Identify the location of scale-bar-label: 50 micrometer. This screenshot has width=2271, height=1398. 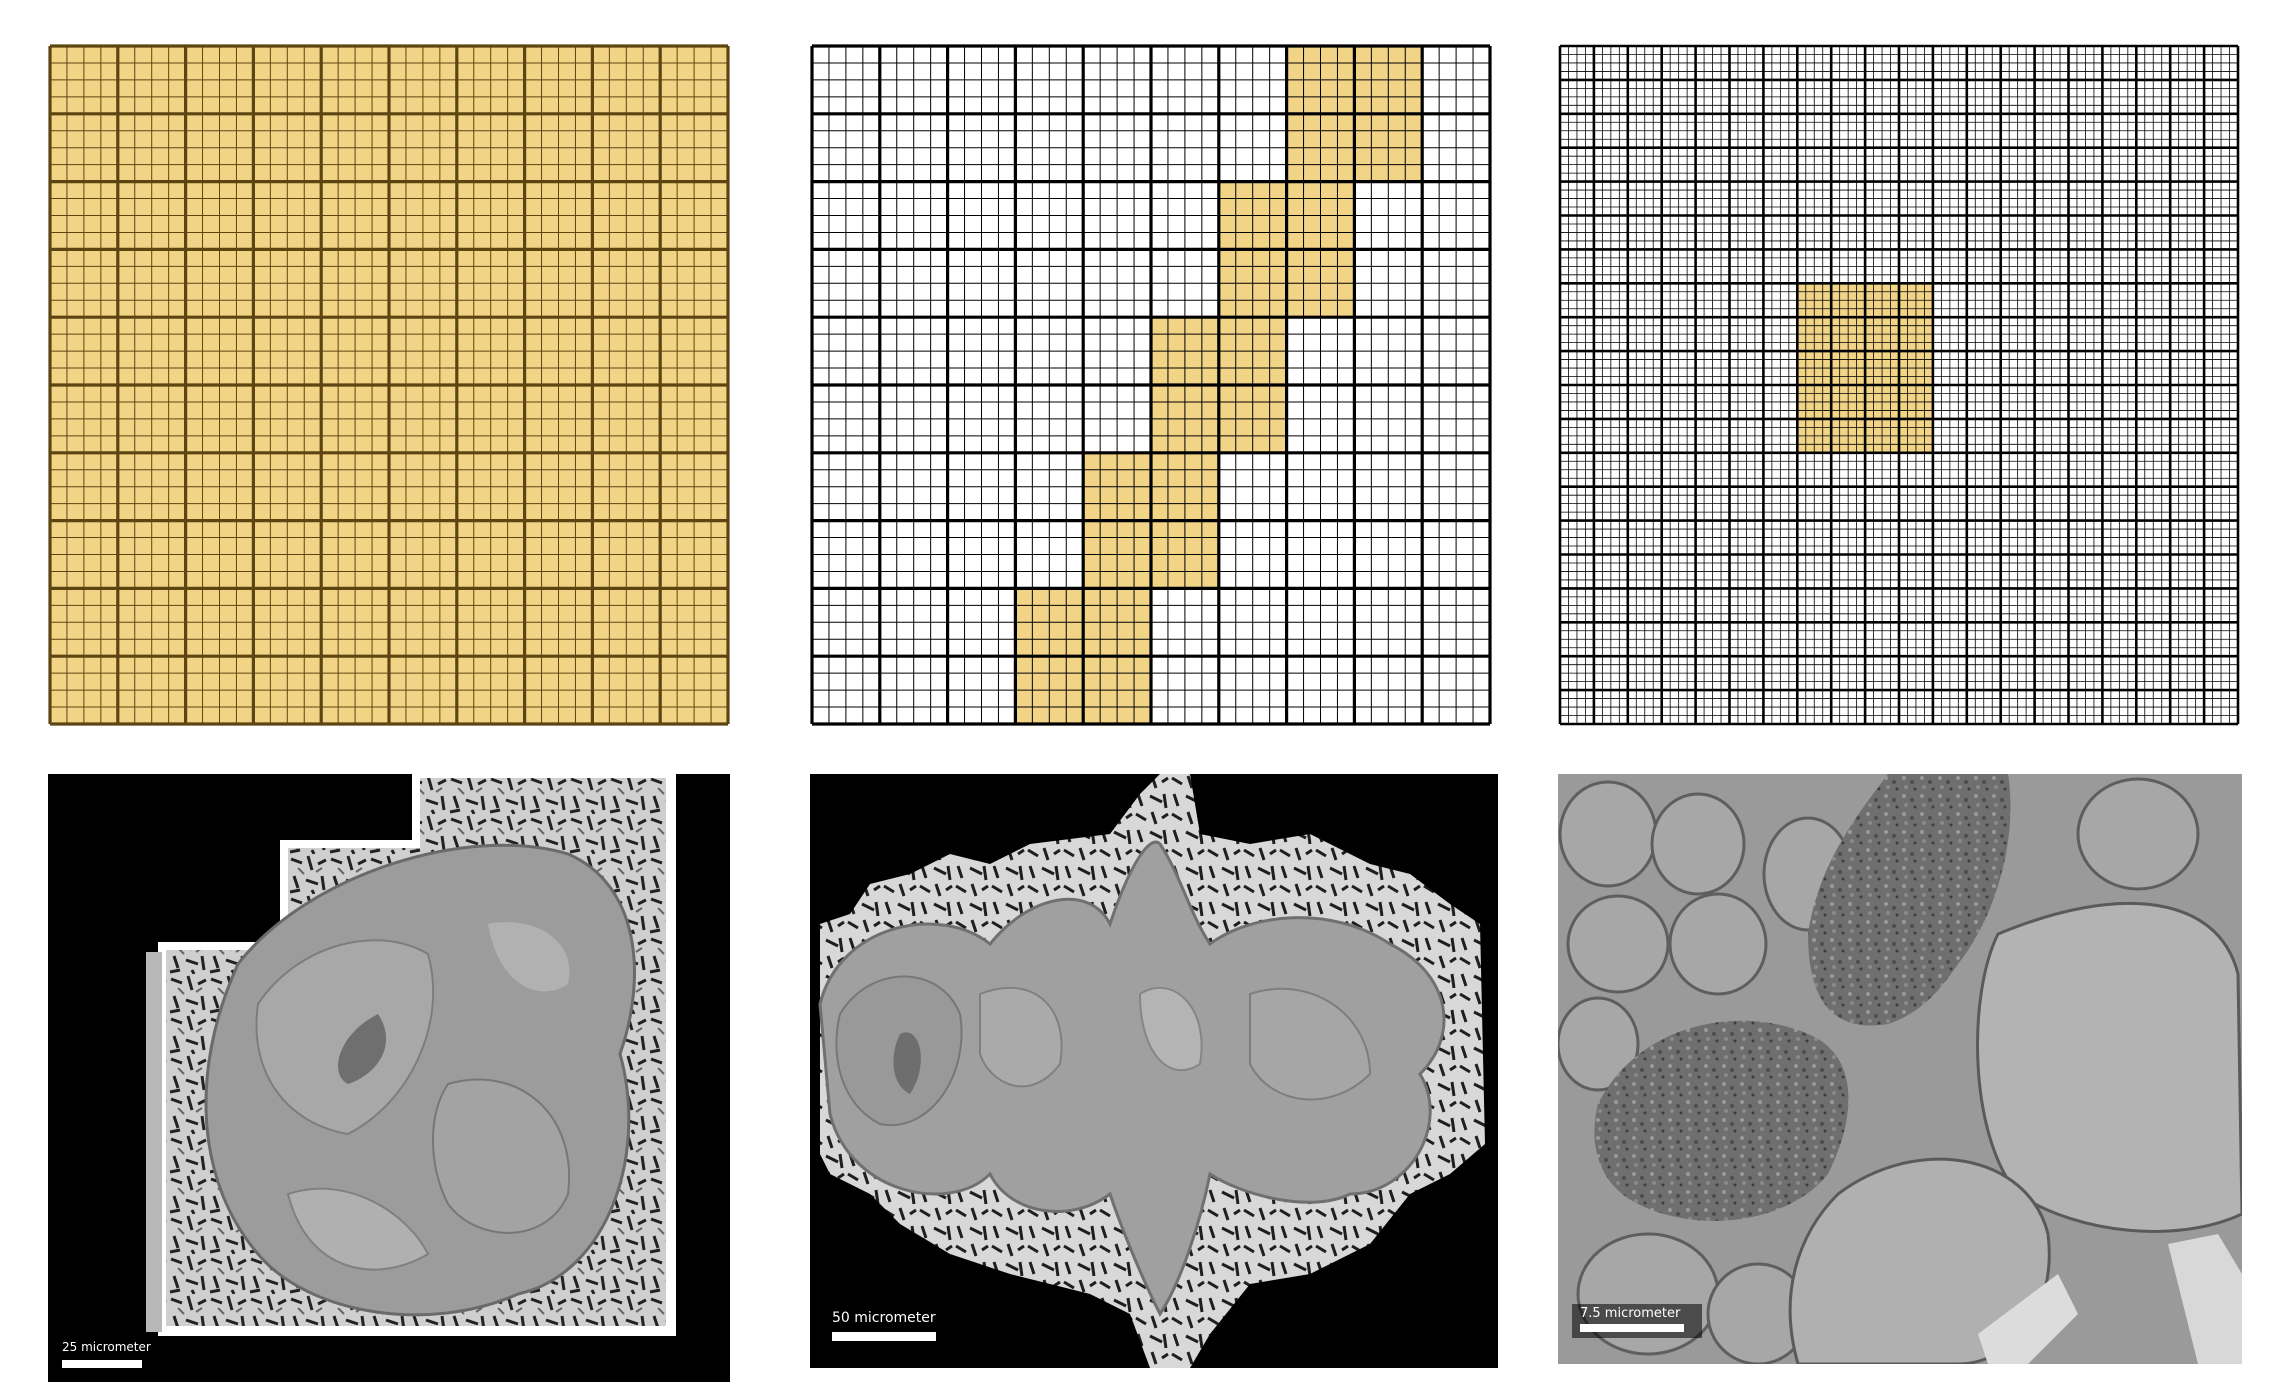
(884, 1318).